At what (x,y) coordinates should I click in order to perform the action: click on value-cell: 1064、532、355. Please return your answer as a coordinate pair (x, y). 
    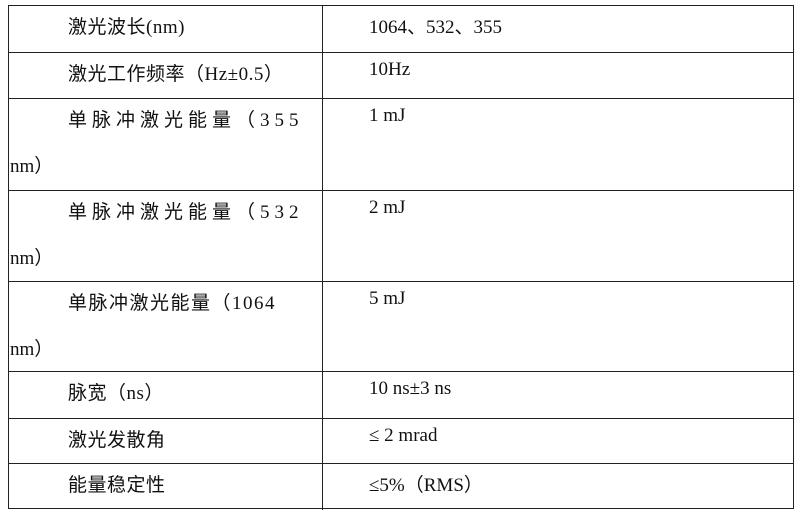
    Looking at the image, I should click on (558, 29).